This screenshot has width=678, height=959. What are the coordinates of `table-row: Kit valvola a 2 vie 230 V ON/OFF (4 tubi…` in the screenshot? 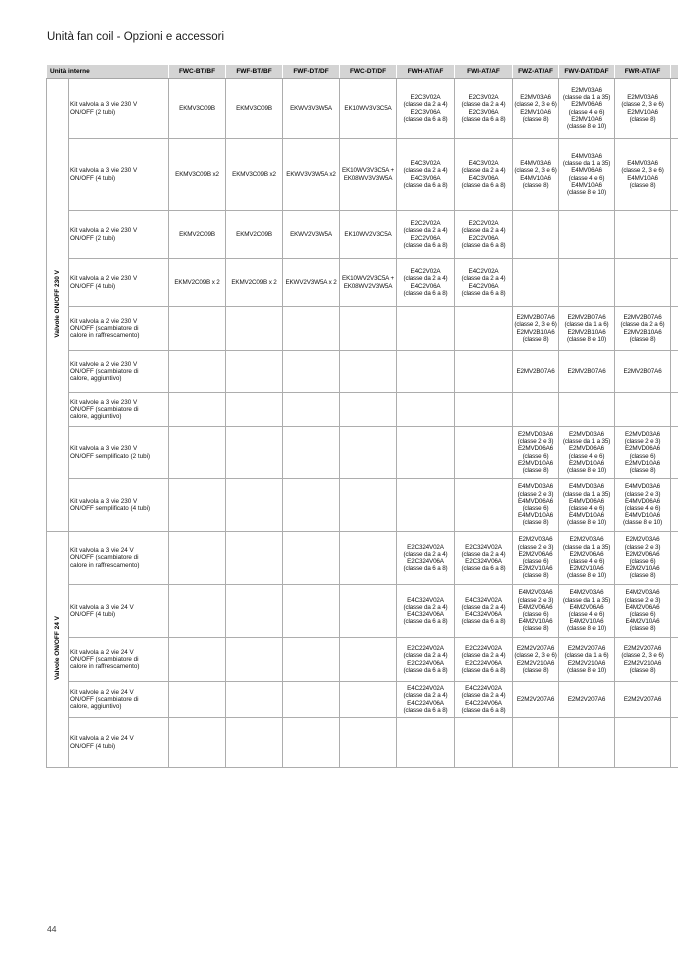 It's located at (362, 282).